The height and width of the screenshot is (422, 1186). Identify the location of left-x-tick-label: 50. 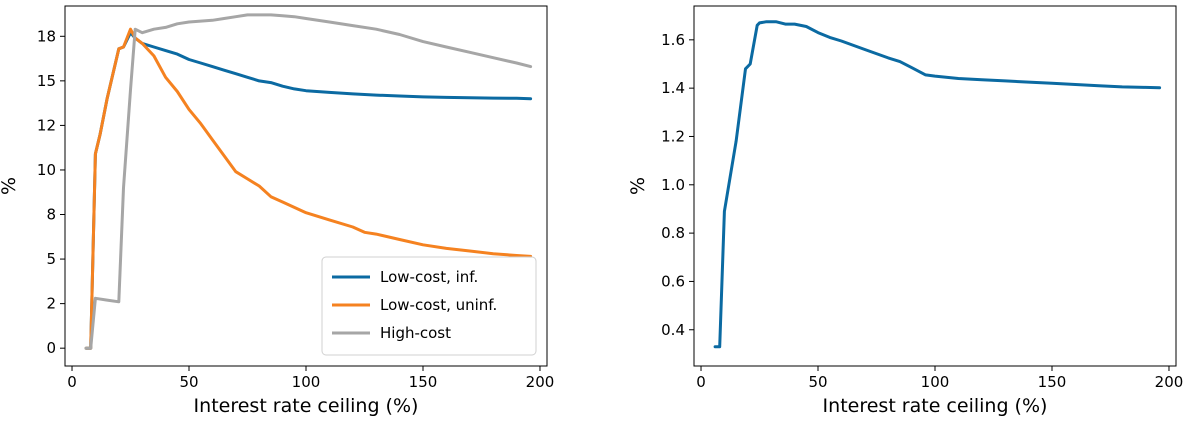
(188, 382).